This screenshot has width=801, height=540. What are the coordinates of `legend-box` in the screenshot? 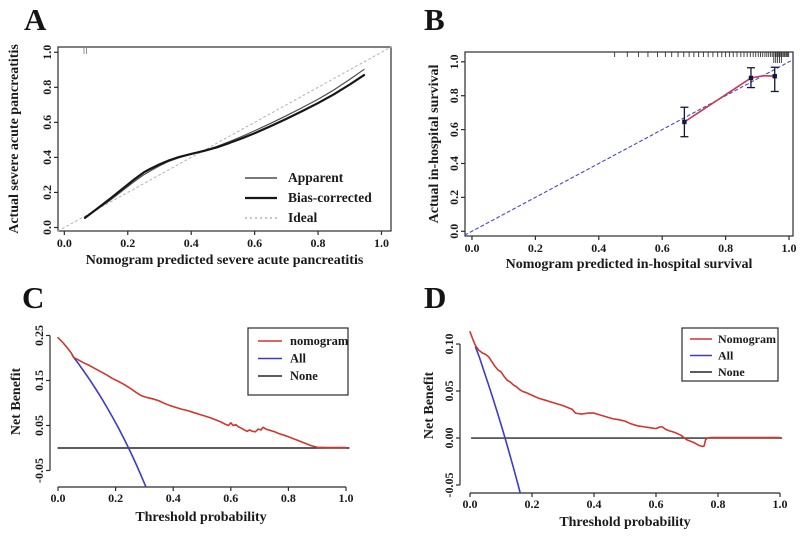 It's located at (298, 361).